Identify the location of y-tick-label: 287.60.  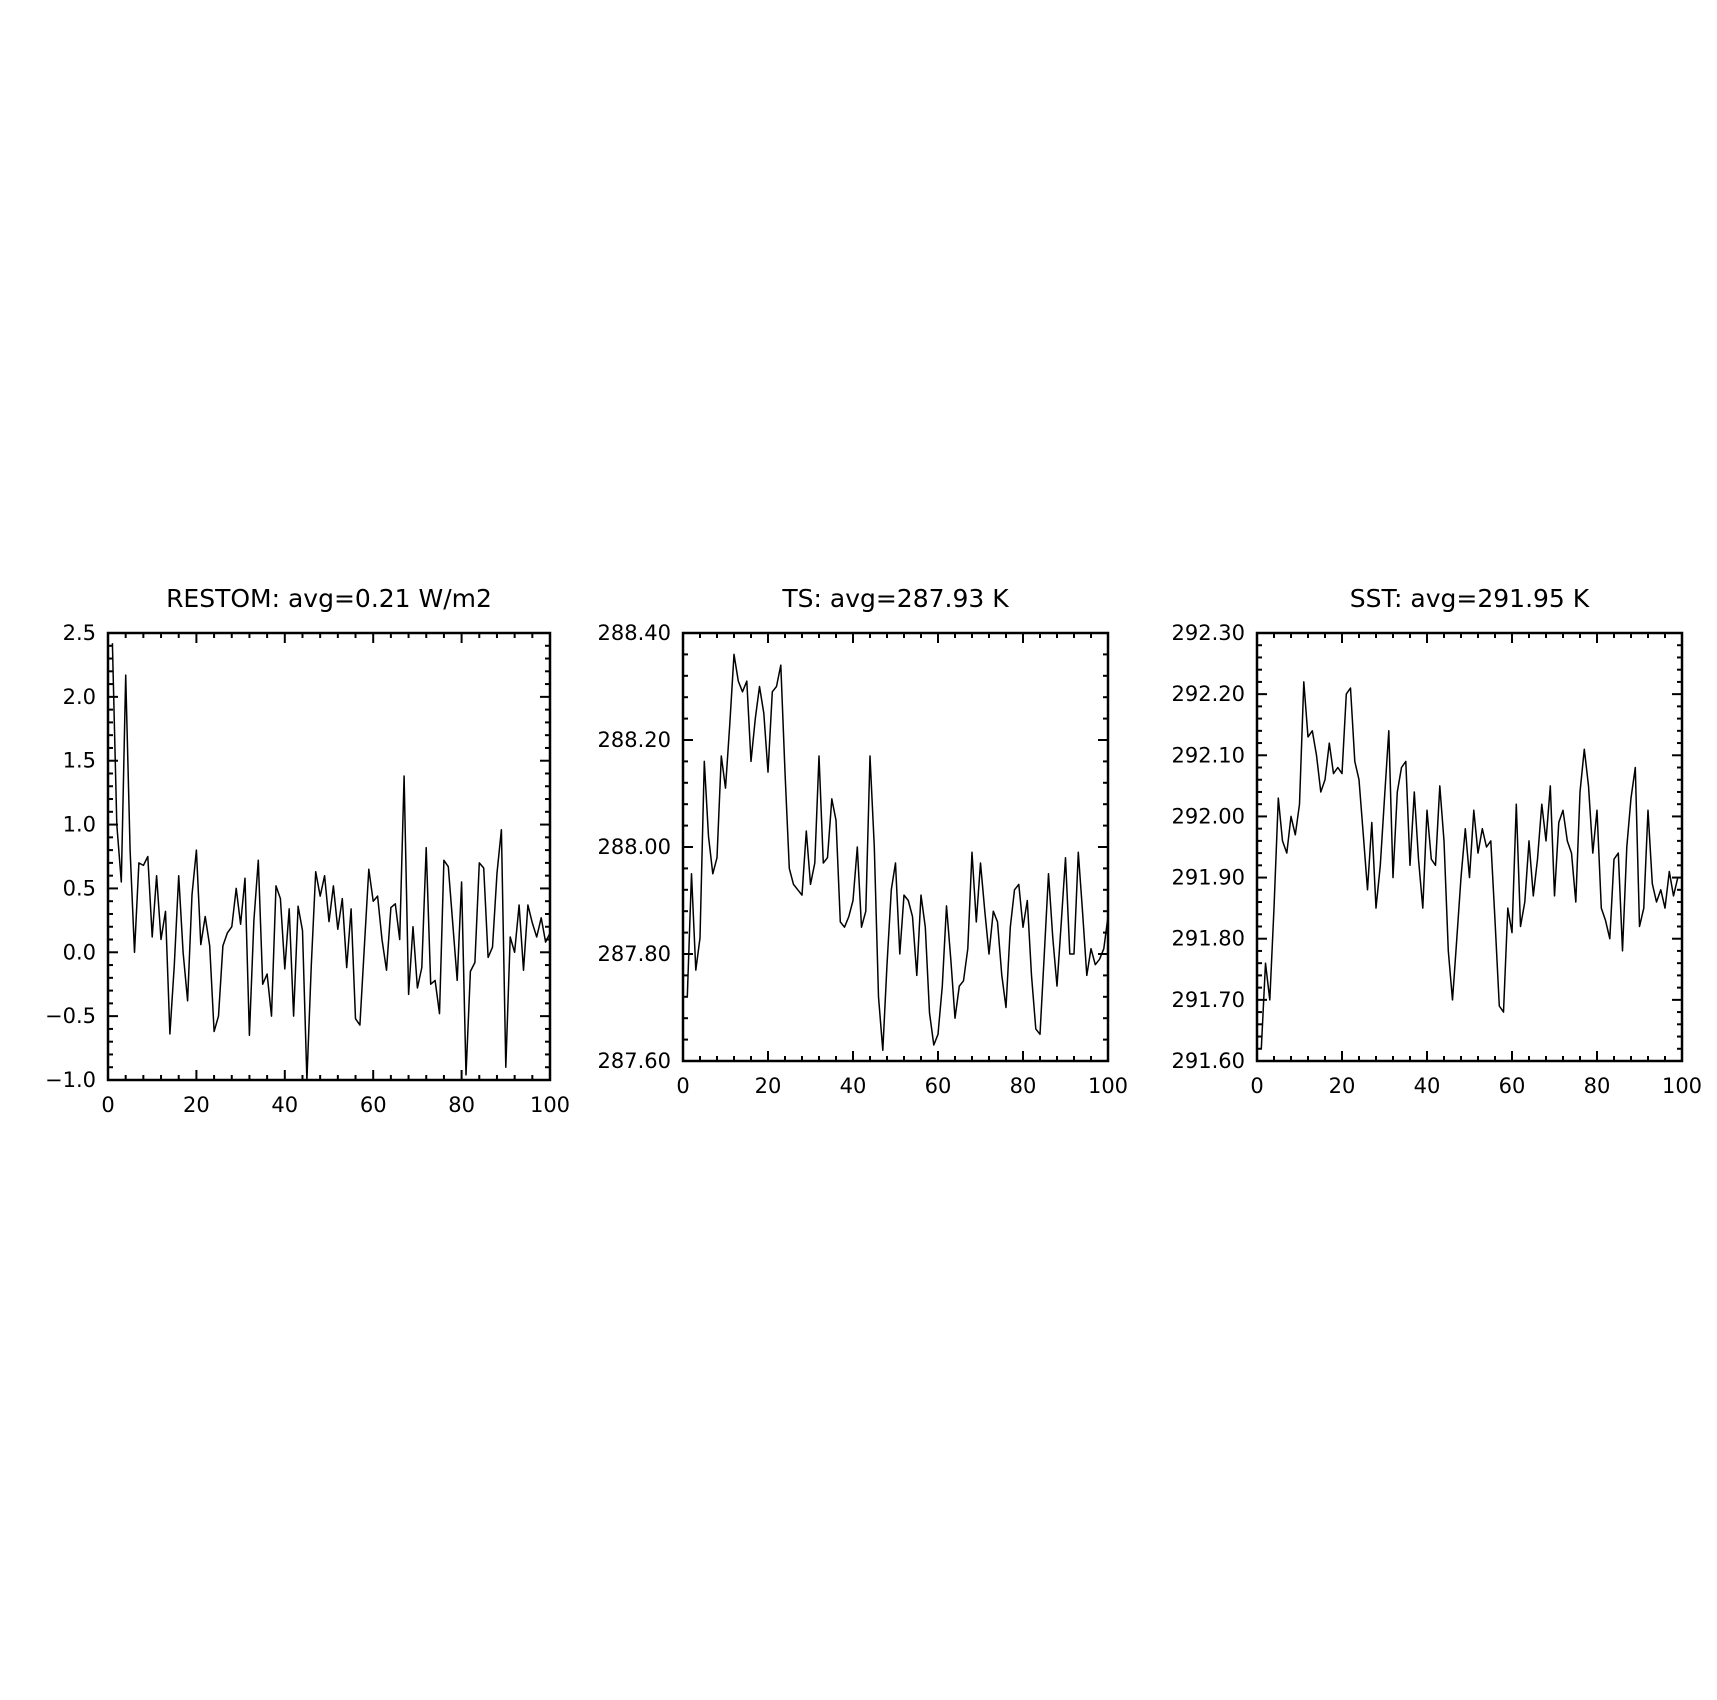
(634, 1061).